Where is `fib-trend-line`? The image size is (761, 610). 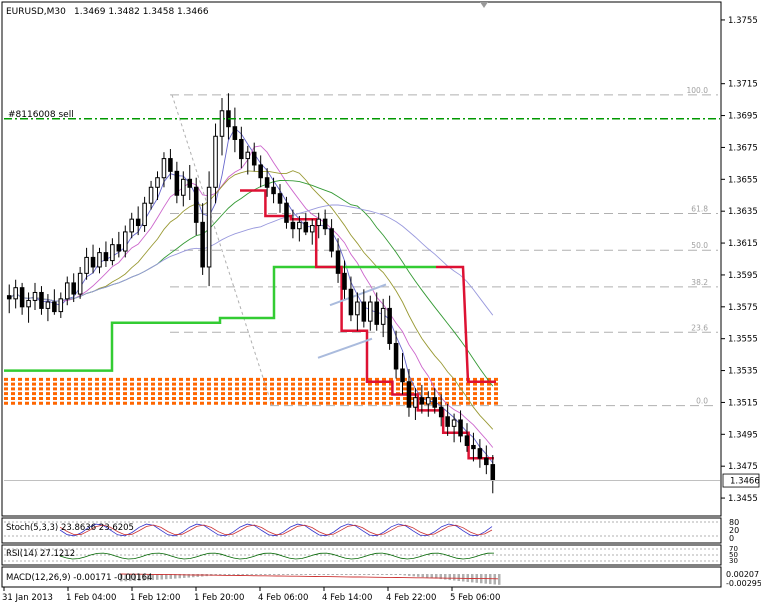
fib-trend-line is located at coordinates (222, 250).